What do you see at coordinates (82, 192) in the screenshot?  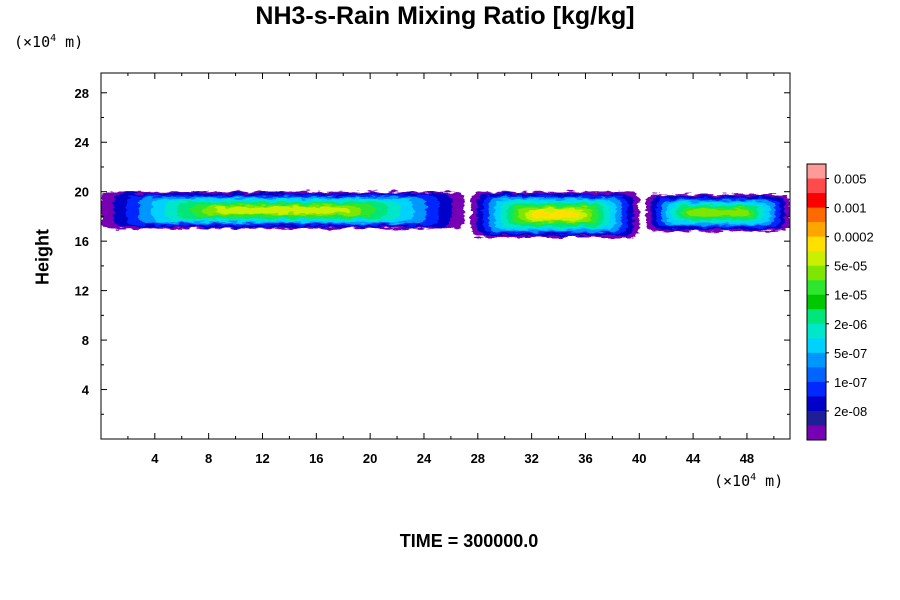 I see `y-tick-label: 20` at bounding box center [82, 192].